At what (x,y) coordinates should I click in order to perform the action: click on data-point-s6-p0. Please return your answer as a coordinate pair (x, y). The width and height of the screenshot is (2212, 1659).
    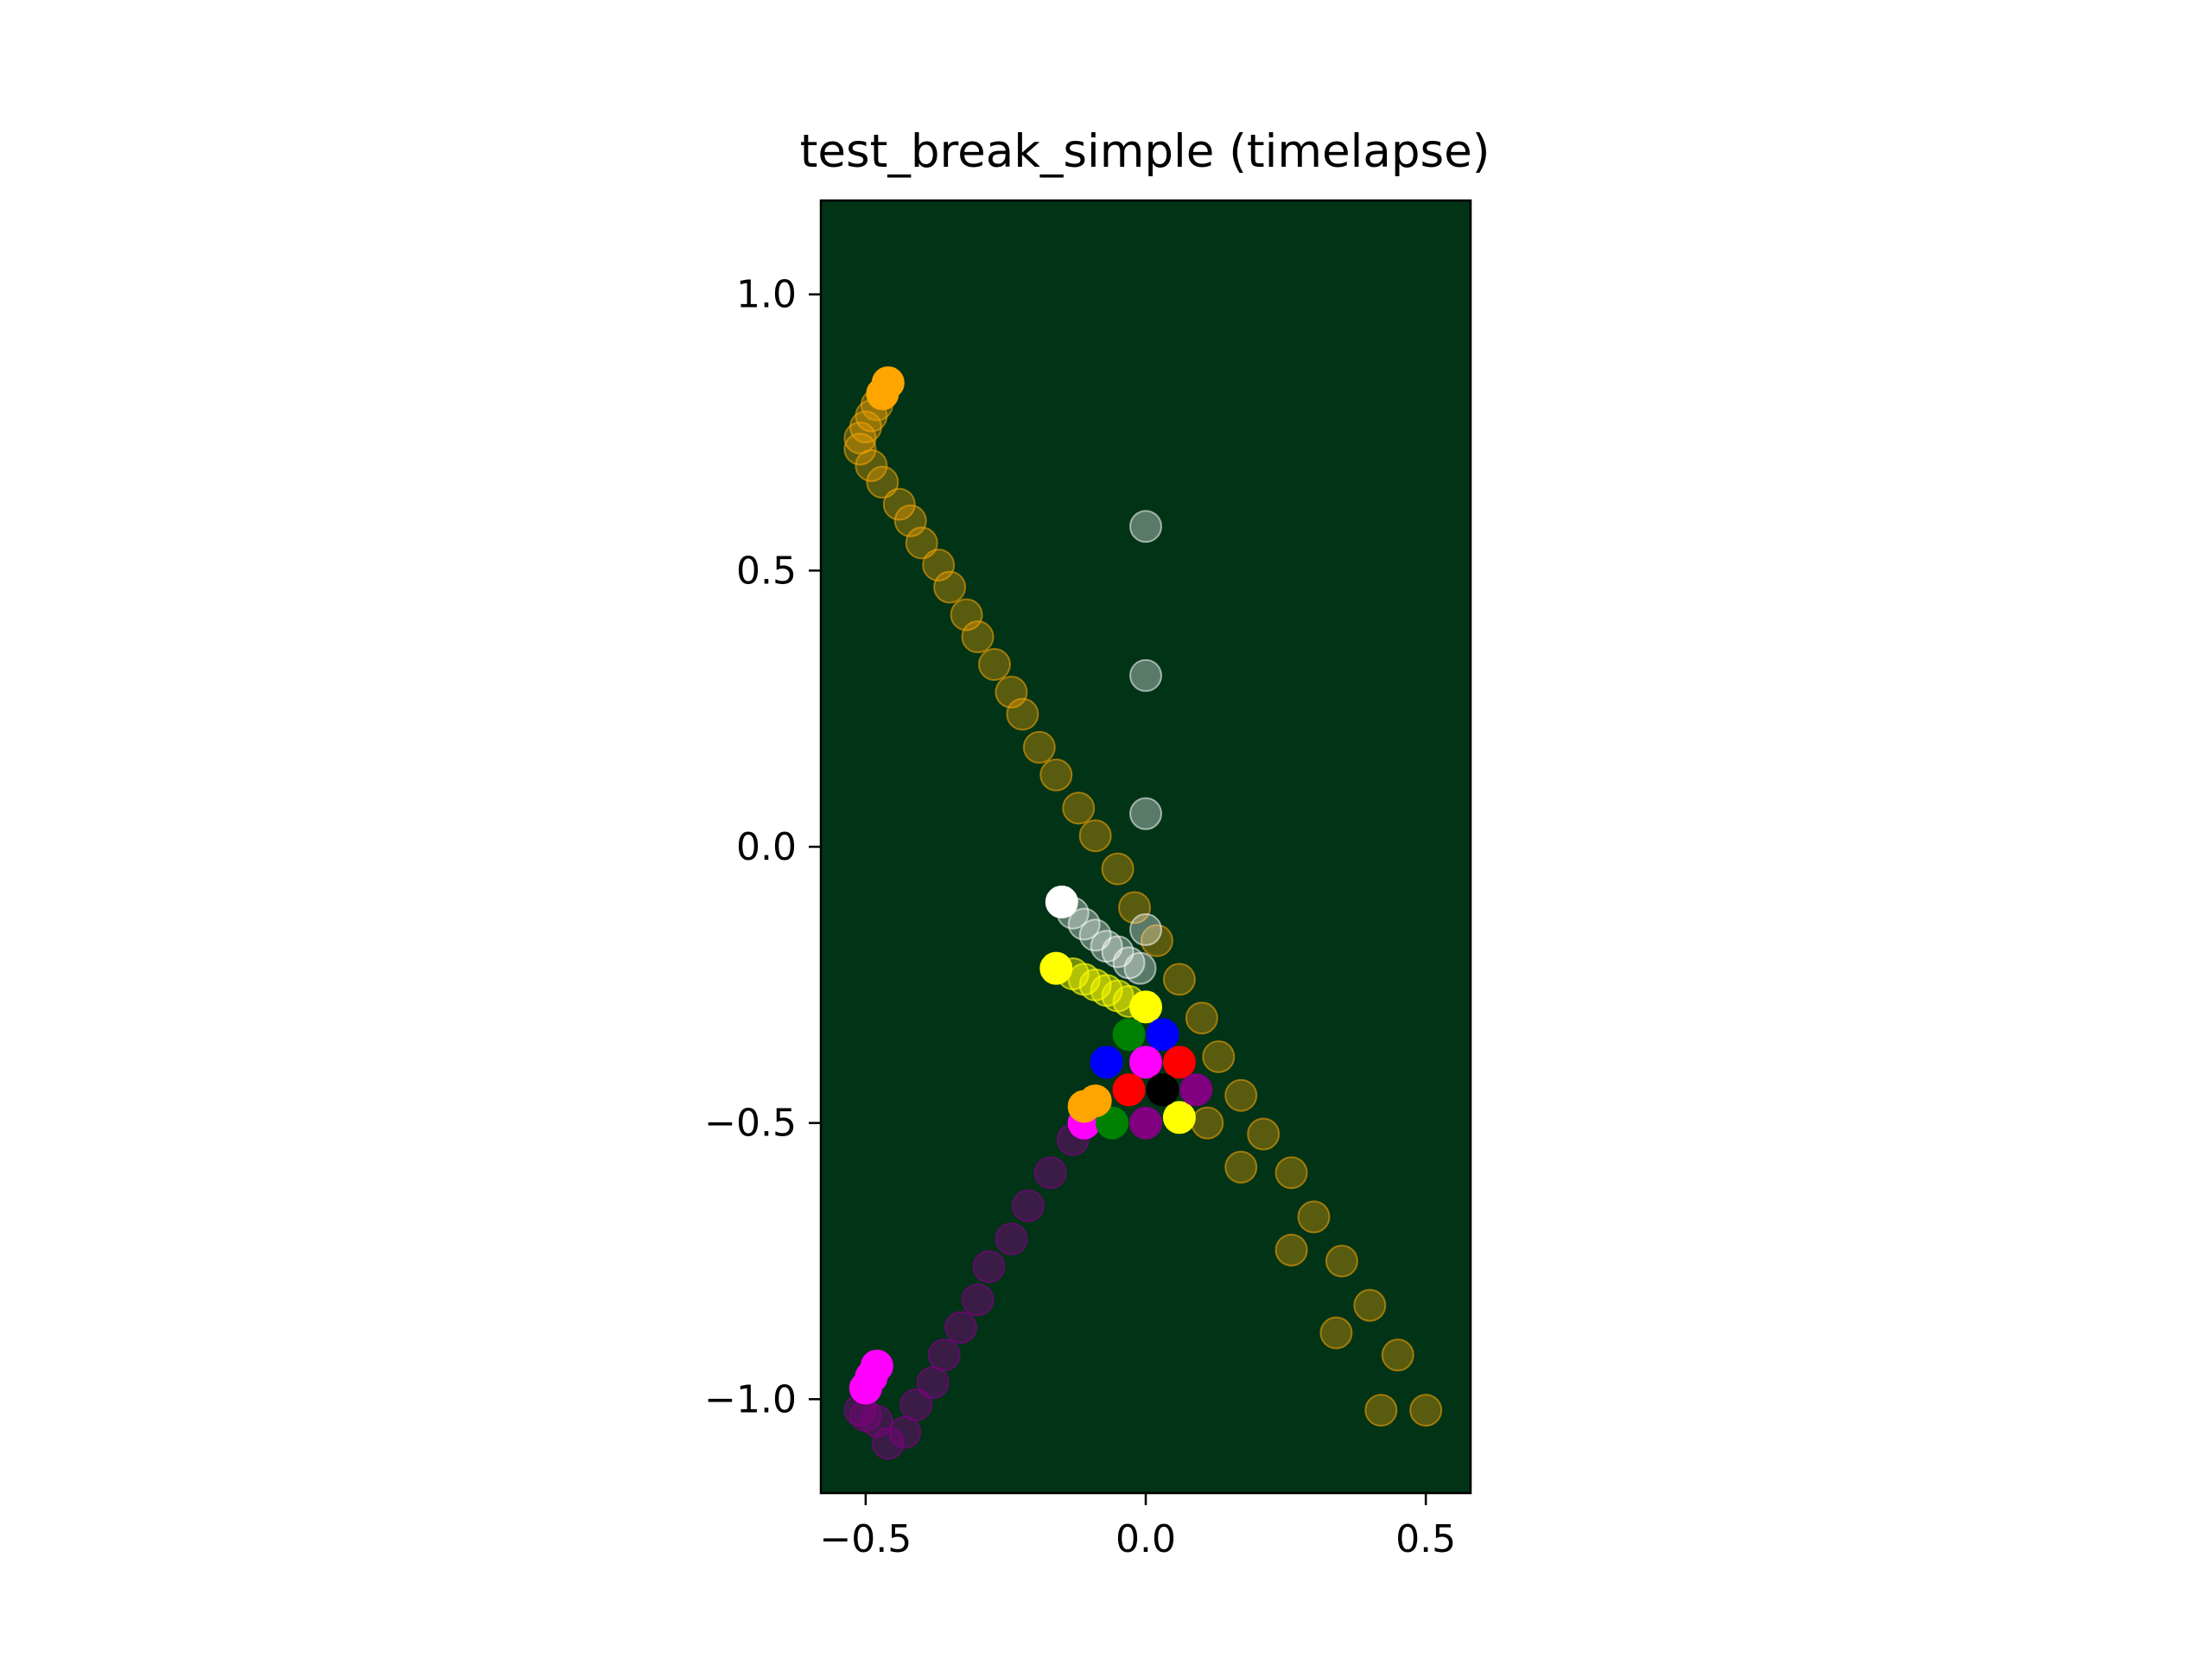
    Looking at the image, I should click on (1061, 901).